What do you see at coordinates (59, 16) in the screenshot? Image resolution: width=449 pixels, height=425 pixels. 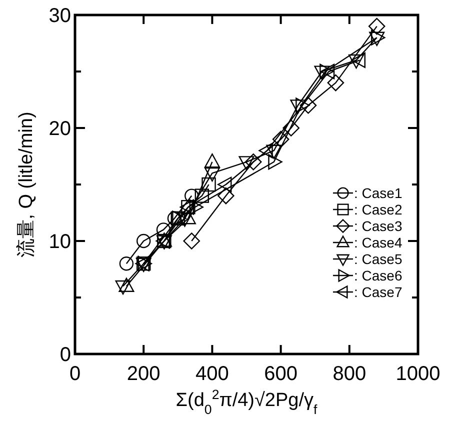 I see `y-tick-label: 30` at bounding box center [59, 16].